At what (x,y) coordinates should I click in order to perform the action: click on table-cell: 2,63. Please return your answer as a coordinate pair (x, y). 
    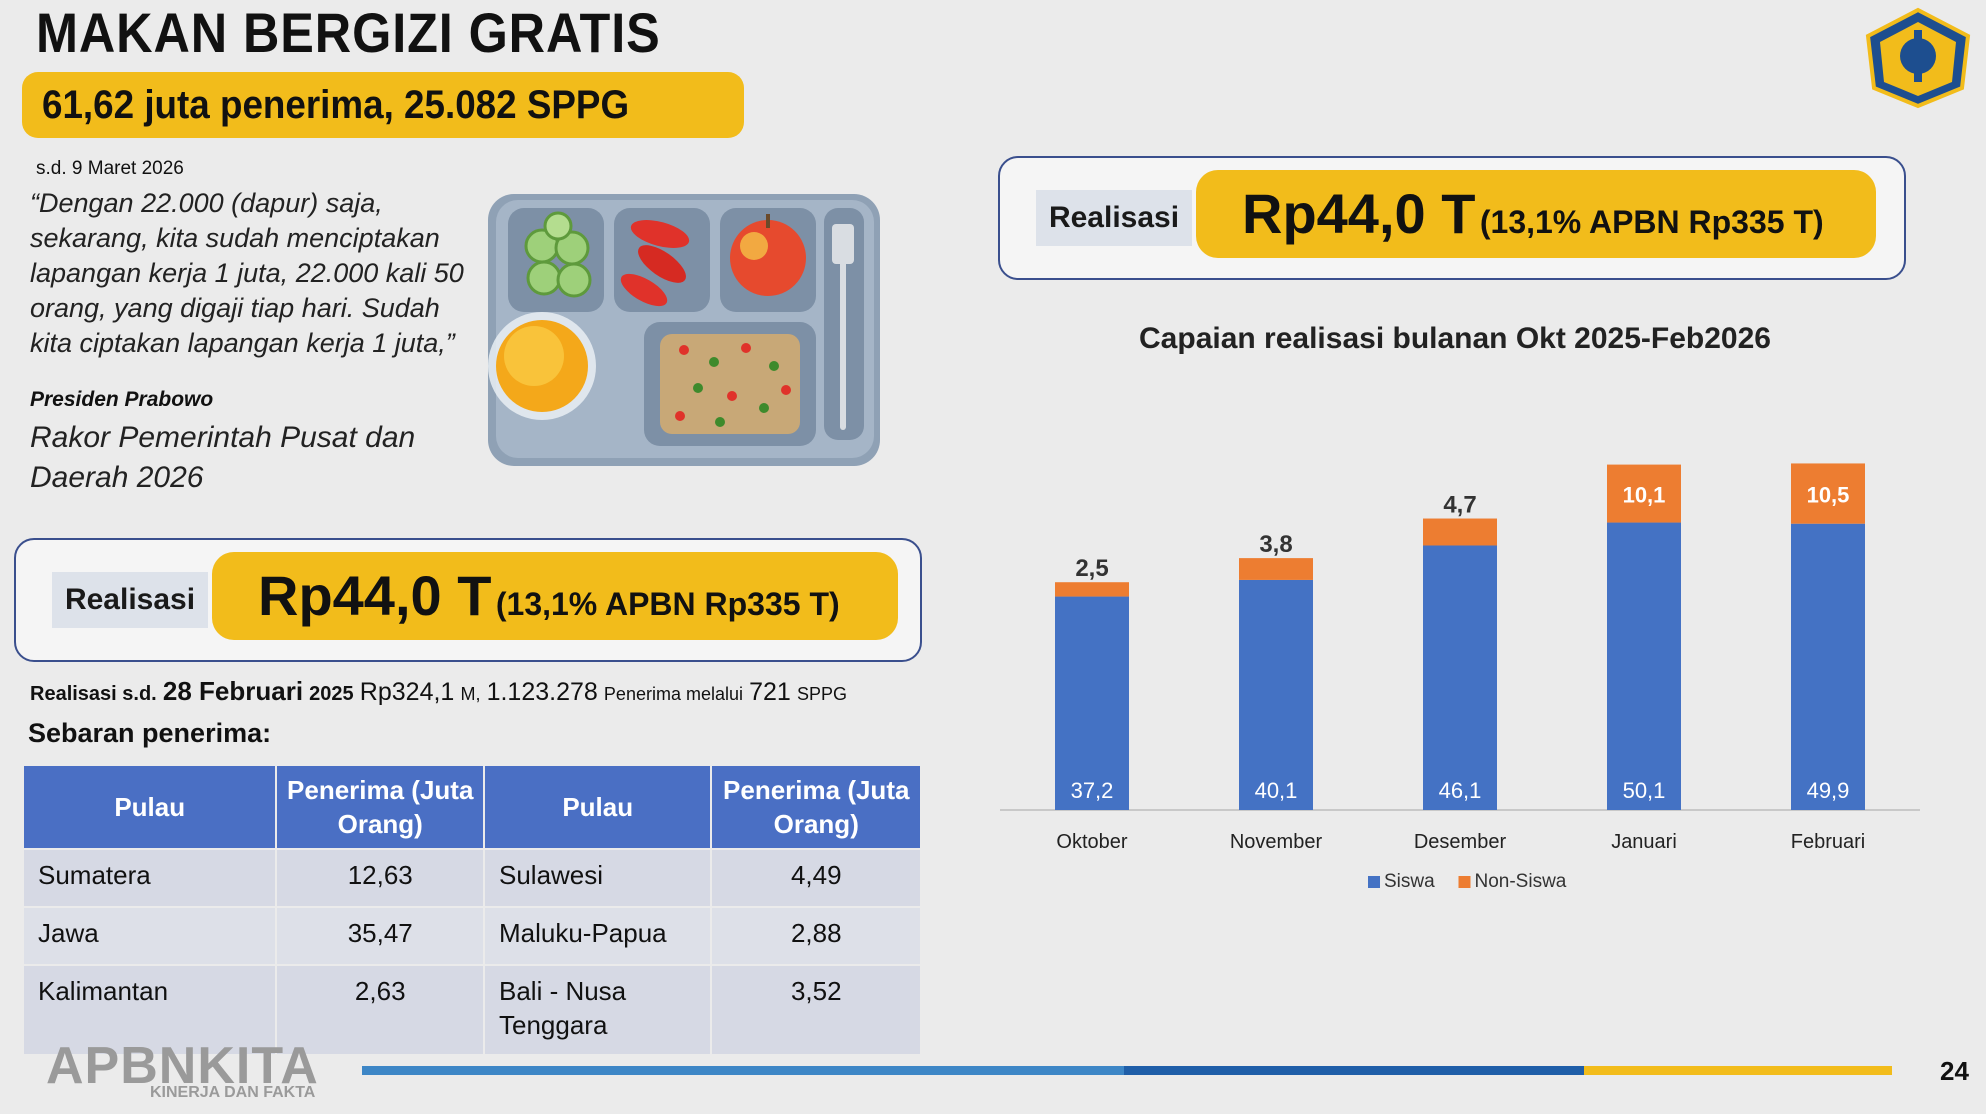
    Looking at the image, I should click on (380, 1010).